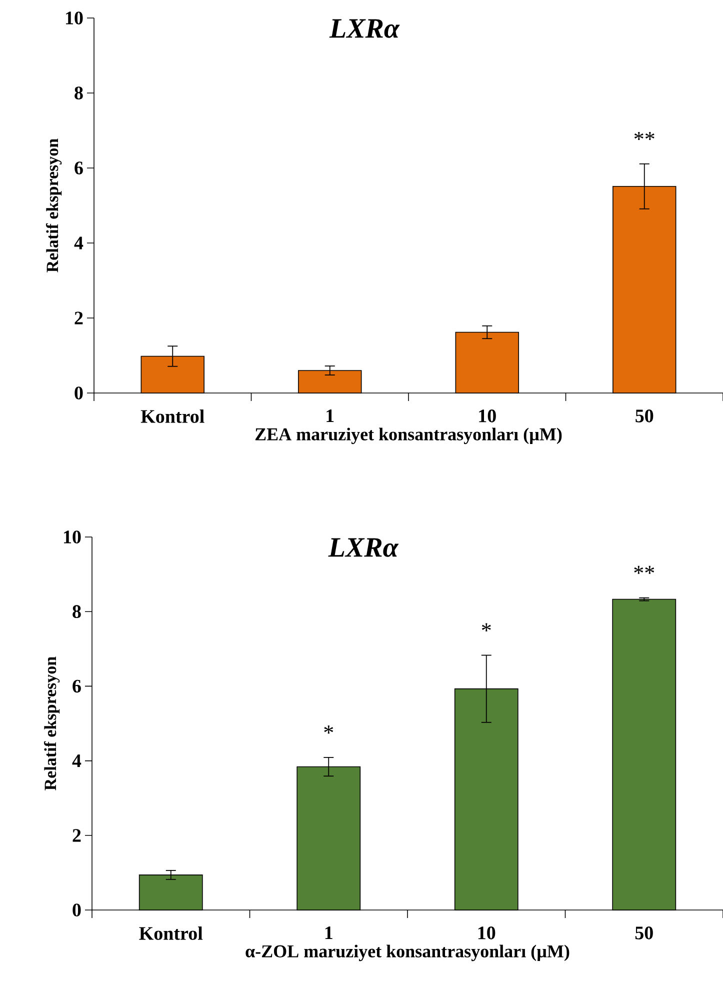 The height and width of the screenshot is (1000, 723). Describe the element at coordinates (408, 436) in the screenshot. I see `x-axis-title: ZEA maruziyet konsantrasyonları (µM)` at that location.